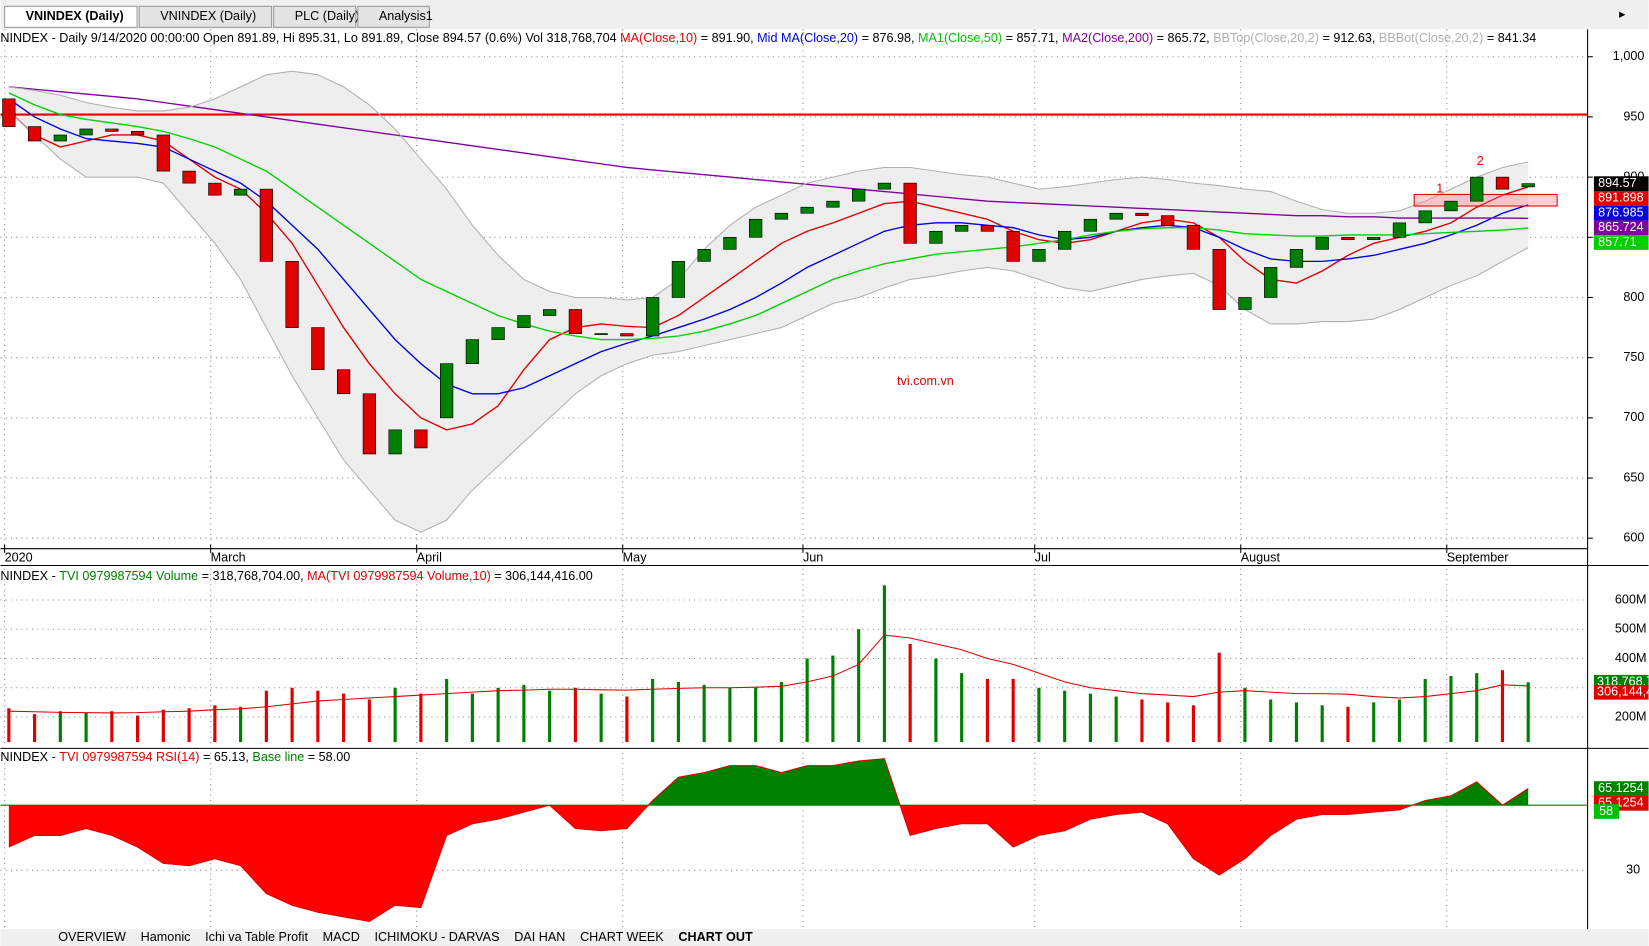 The image size is (1649, 946). Describe the element at coordinates (256, 937) in the screenshot. I see `sheet-tab: Ichi va Table Profit` at that location.